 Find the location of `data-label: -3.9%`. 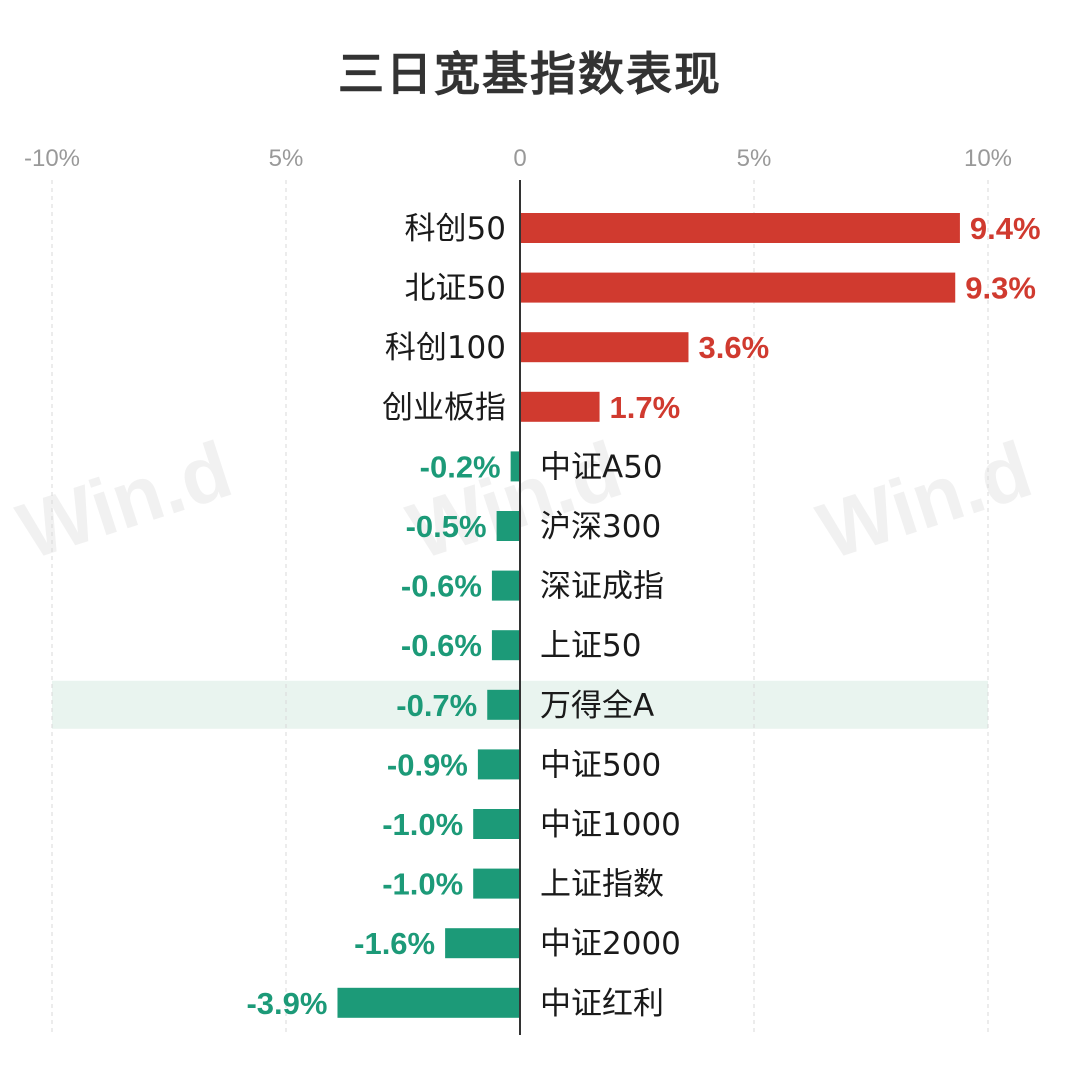

data-label: -3.9% is located at coordinates (286, 1003).